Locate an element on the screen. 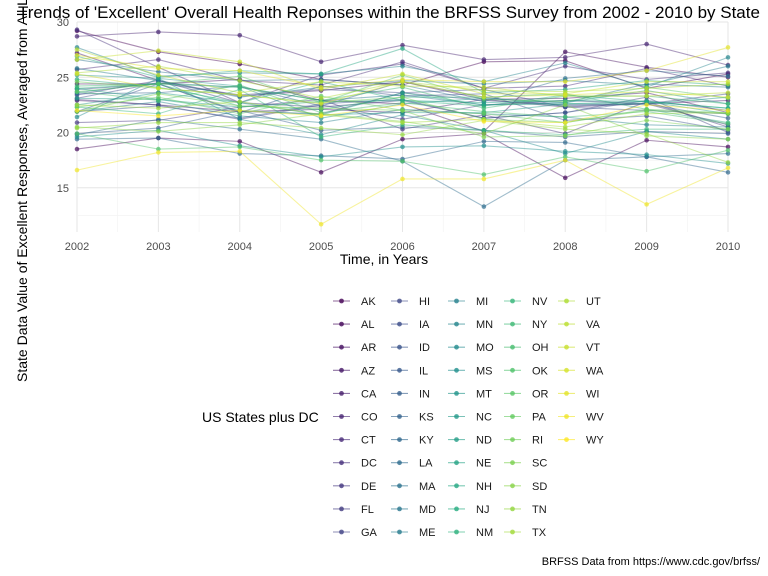 The image size is (768, 576). legend-label: MD is located at coordinates (427, 510).